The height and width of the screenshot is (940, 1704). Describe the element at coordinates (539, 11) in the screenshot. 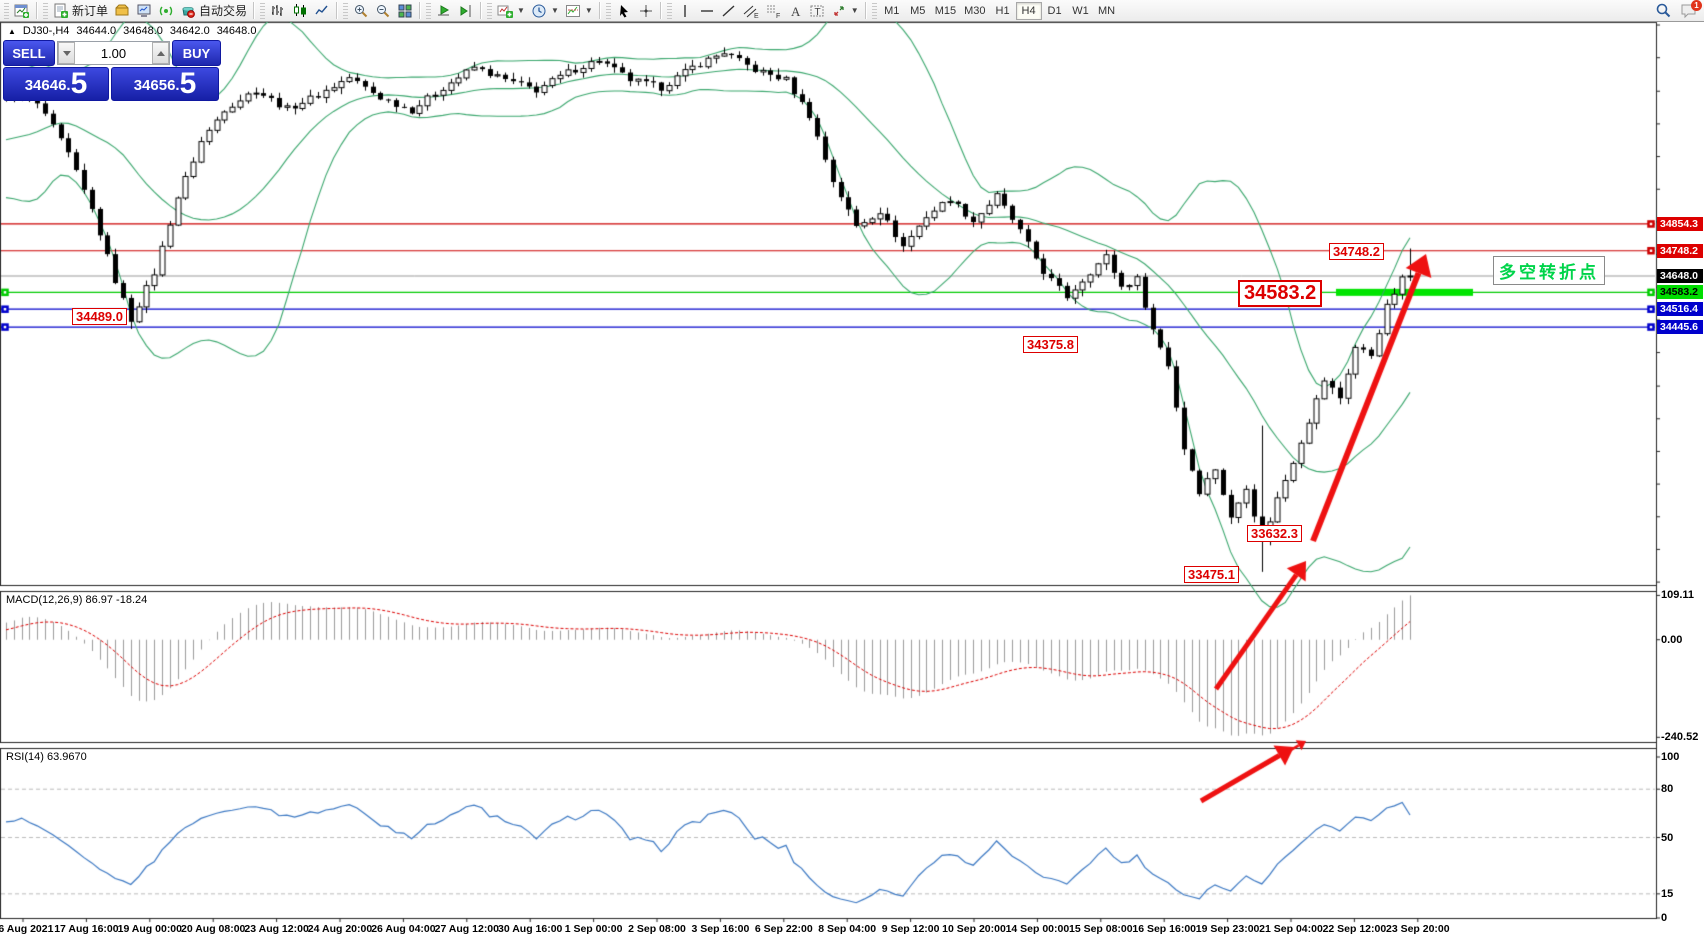

I see `periods-clock-icon` at that location.